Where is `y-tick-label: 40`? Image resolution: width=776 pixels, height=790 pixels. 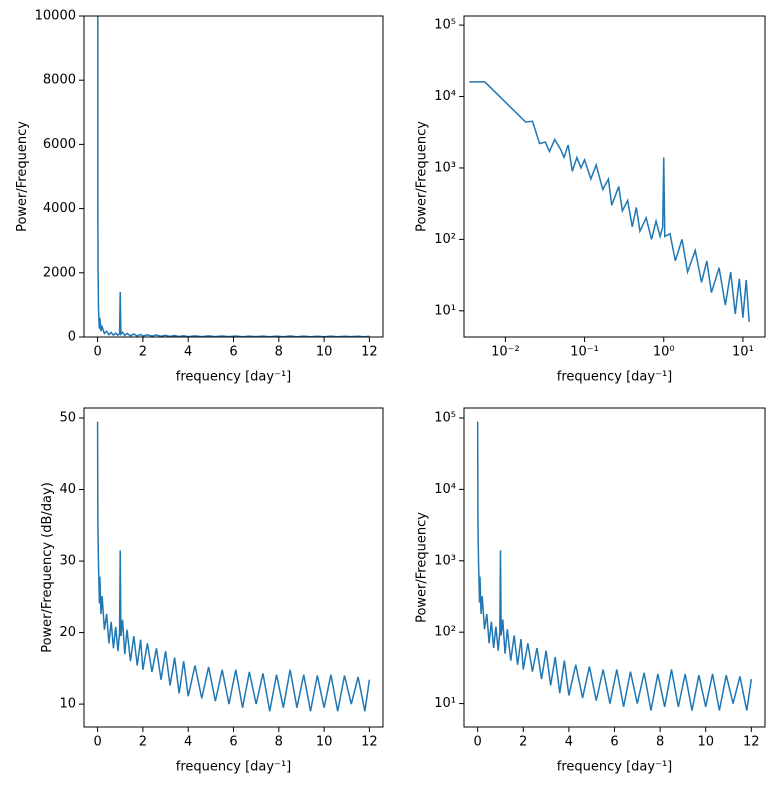 y-tick-label: 40 is located at coordinates (67, 489).